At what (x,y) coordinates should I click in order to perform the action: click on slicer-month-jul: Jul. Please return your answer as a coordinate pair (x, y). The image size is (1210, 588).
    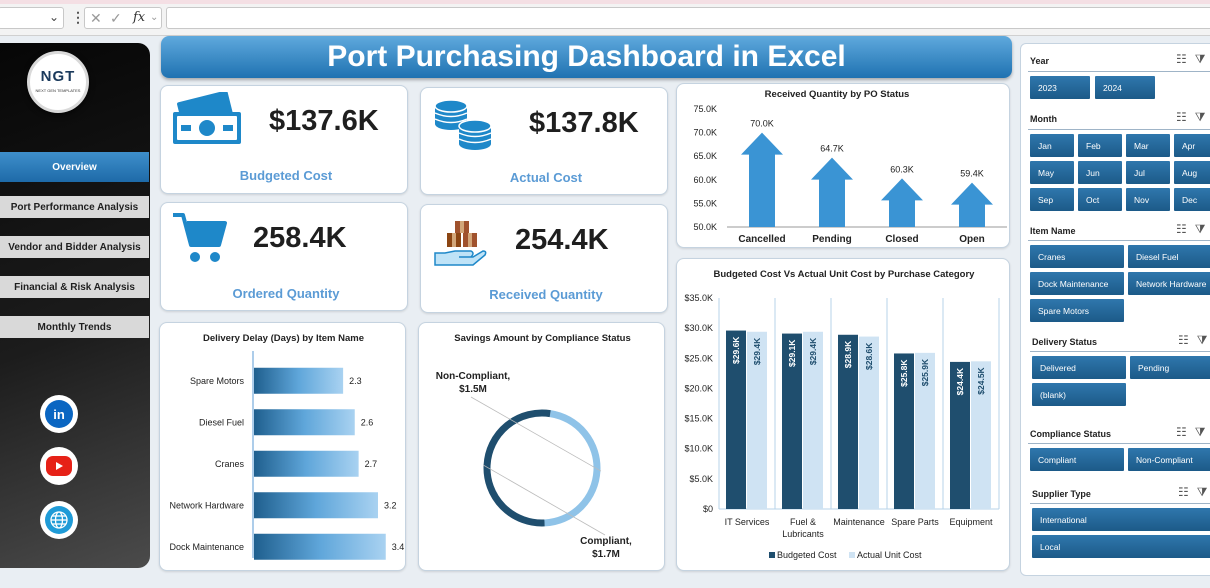
    Looking at the image, I should click on (1148, 172).